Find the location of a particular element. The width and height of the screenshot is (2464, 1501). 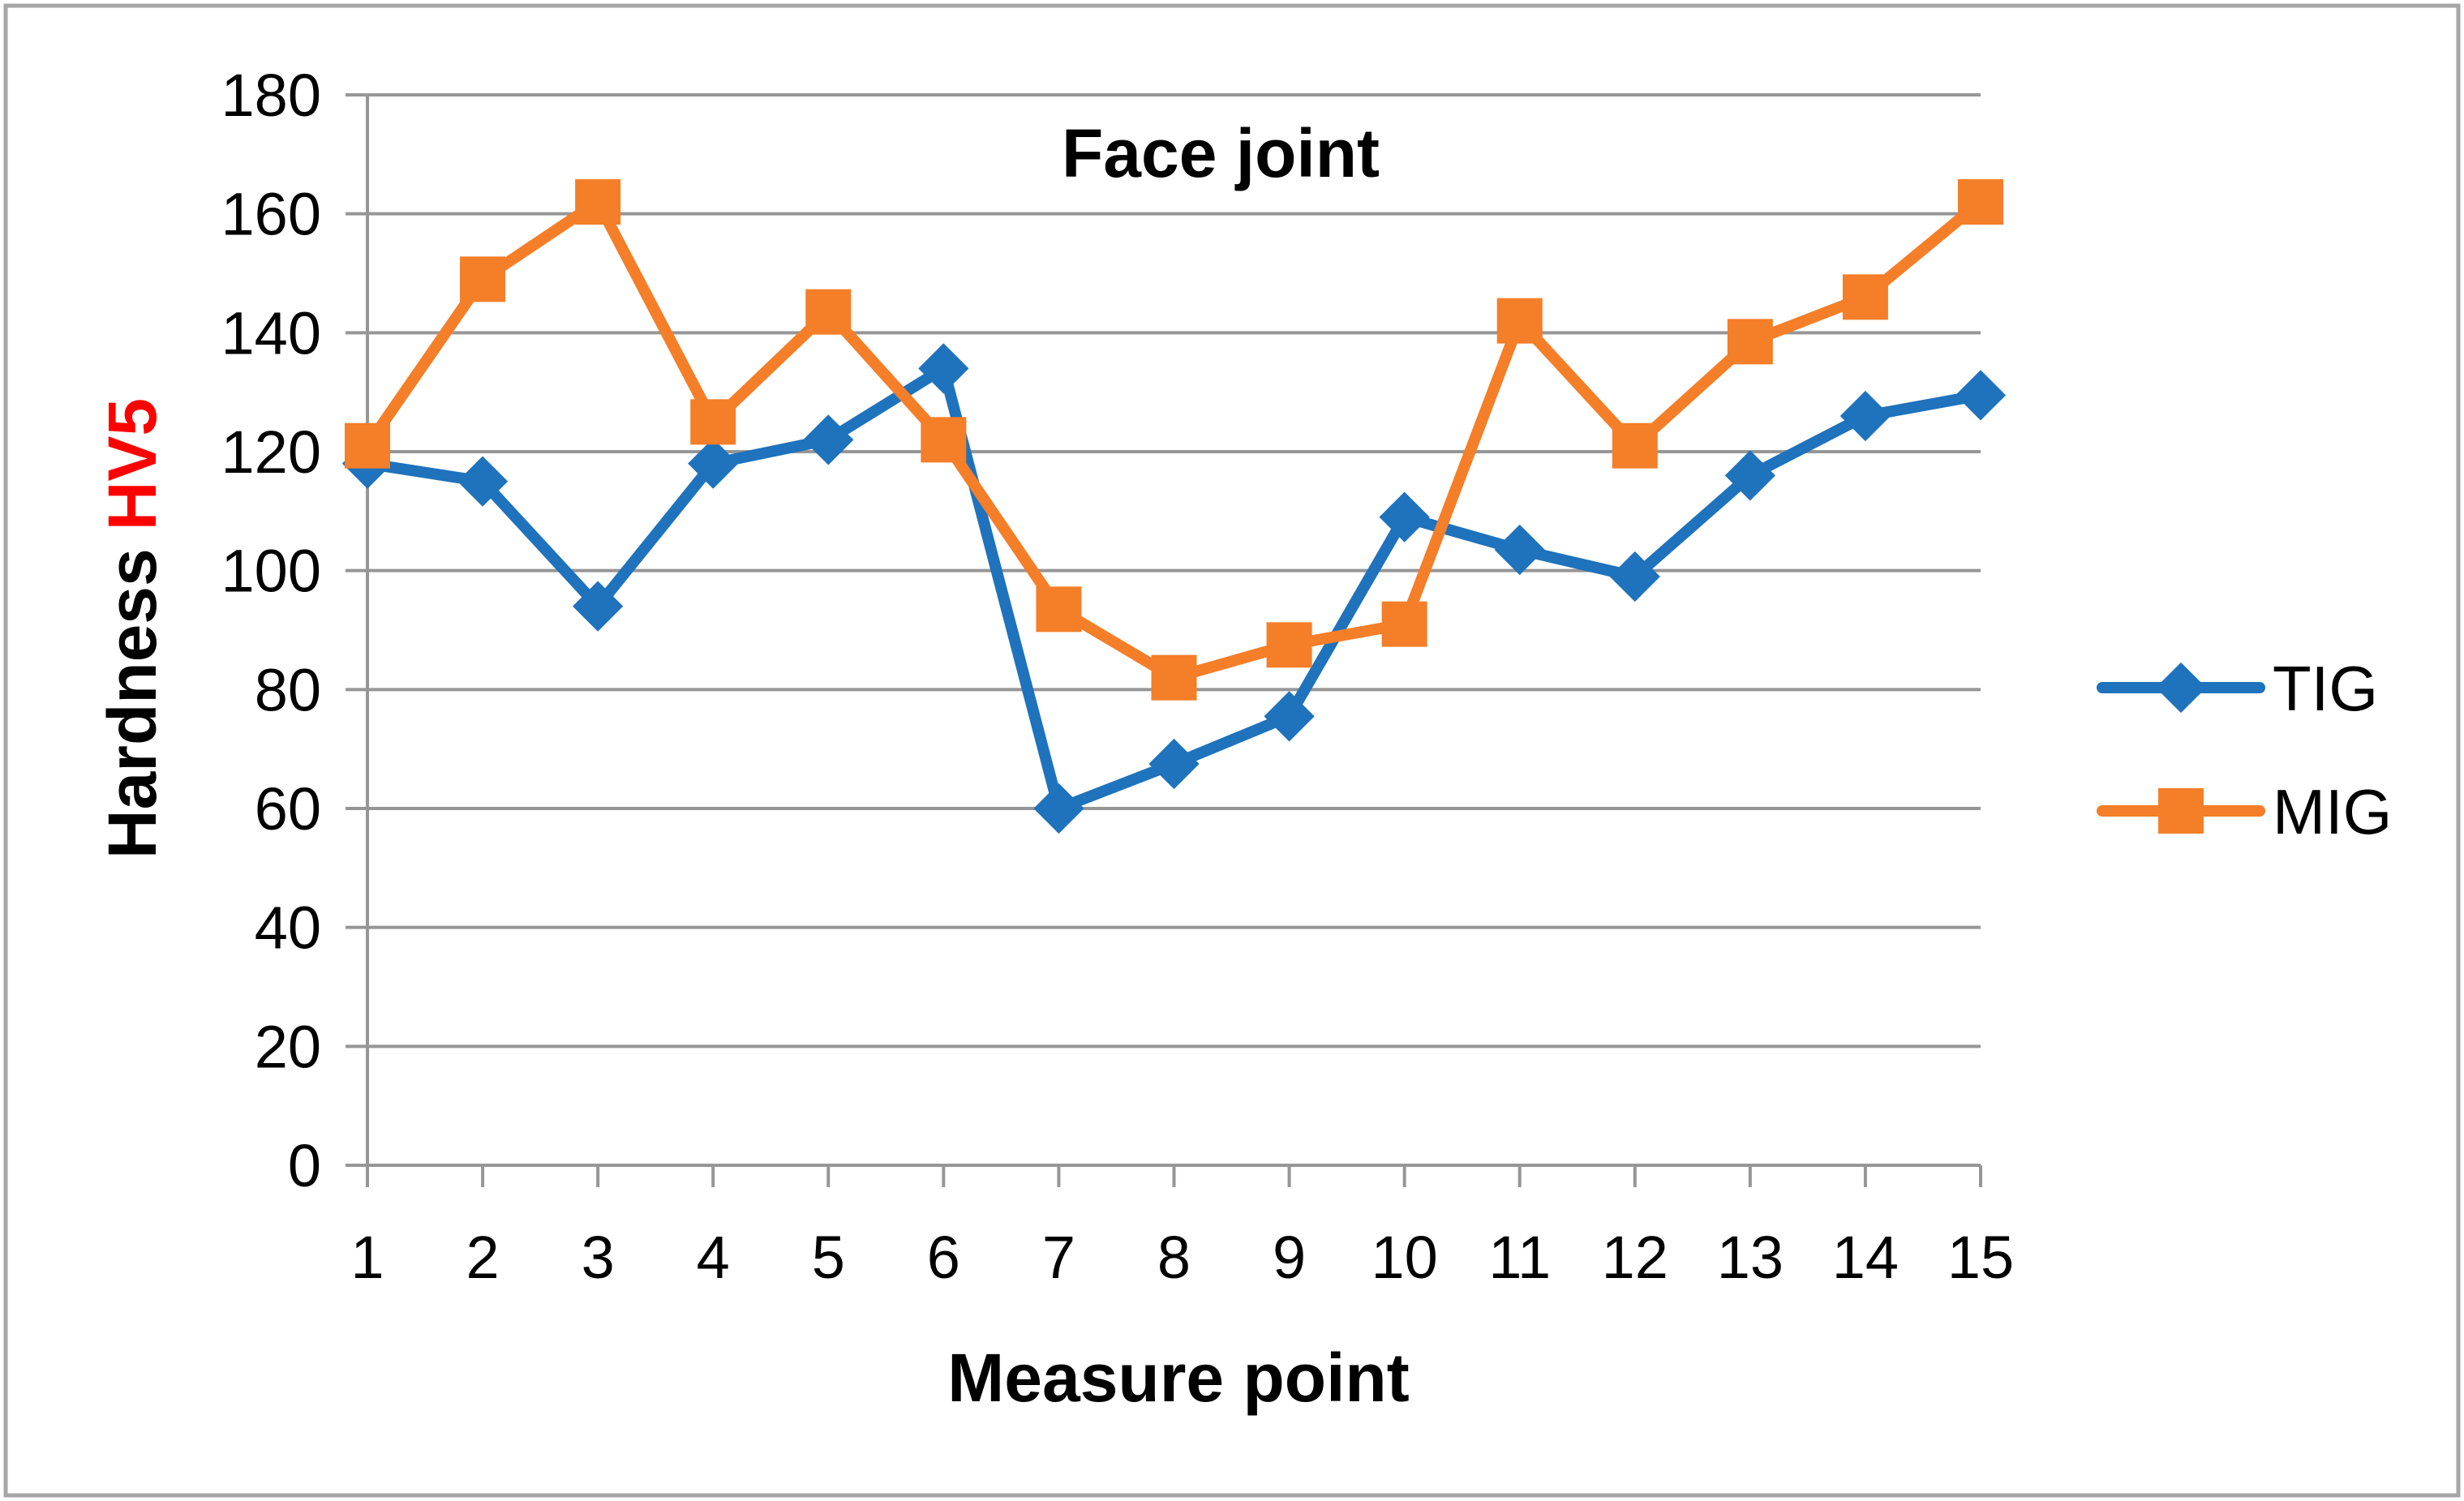

legend-marker-mig is located at coordinates (2181, 811).